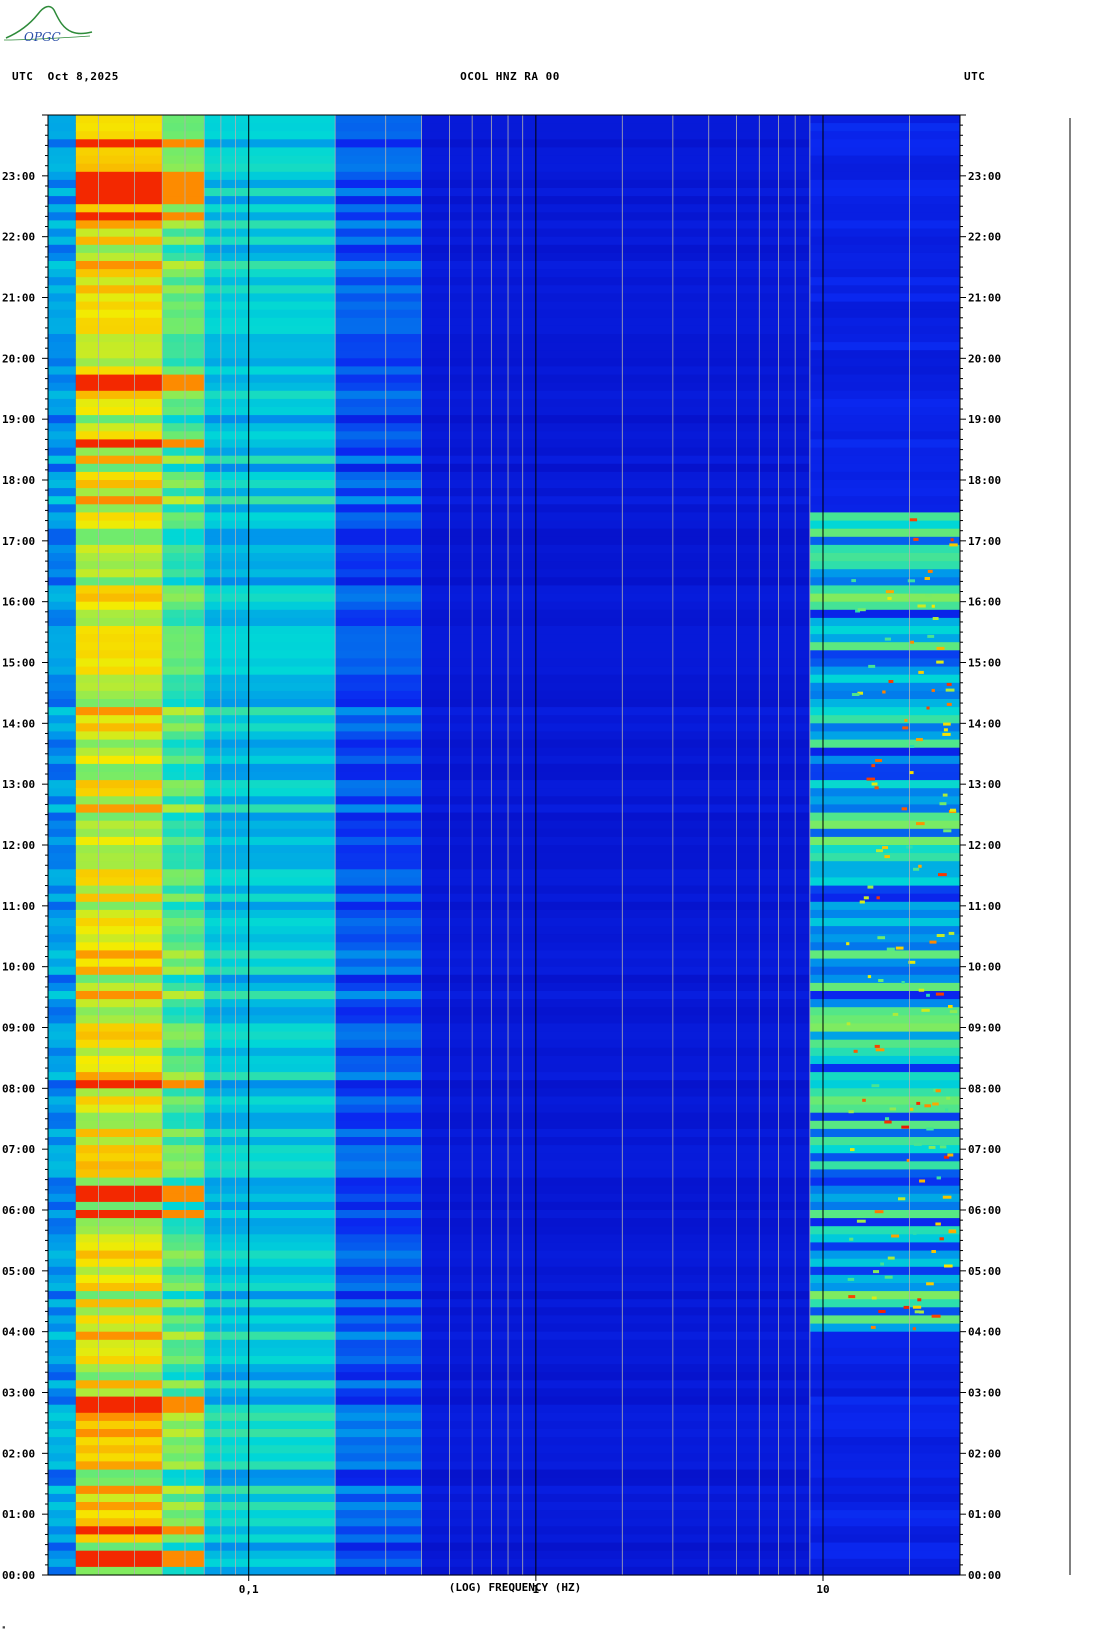  Describe the element at coordinates (984, 237) in the screenshot. I see `y-tick-label-right: 22:00` at that location.